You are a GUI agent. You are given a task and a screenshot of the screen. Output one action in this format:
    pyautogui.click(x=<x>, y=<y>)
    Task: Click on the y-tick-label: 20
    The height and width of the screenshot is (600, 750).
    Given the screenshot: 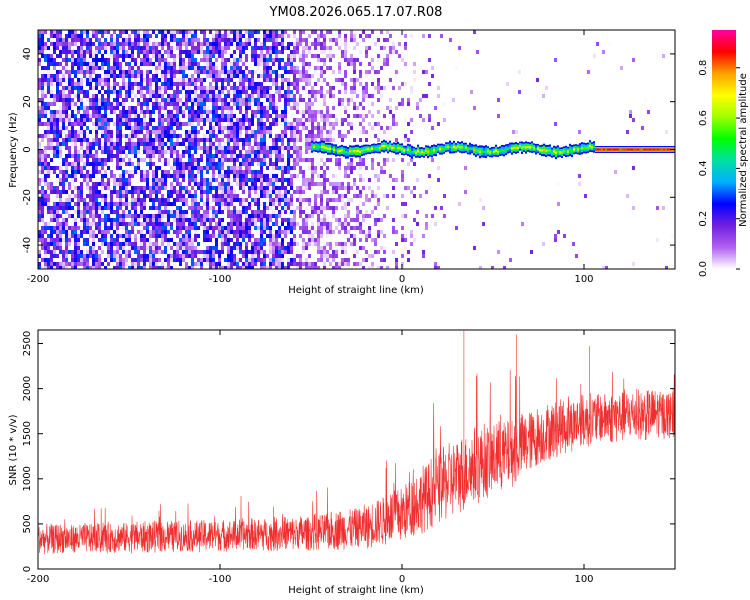 What is the action you would take?
    pyautogui.click(x=27, y=101)
    